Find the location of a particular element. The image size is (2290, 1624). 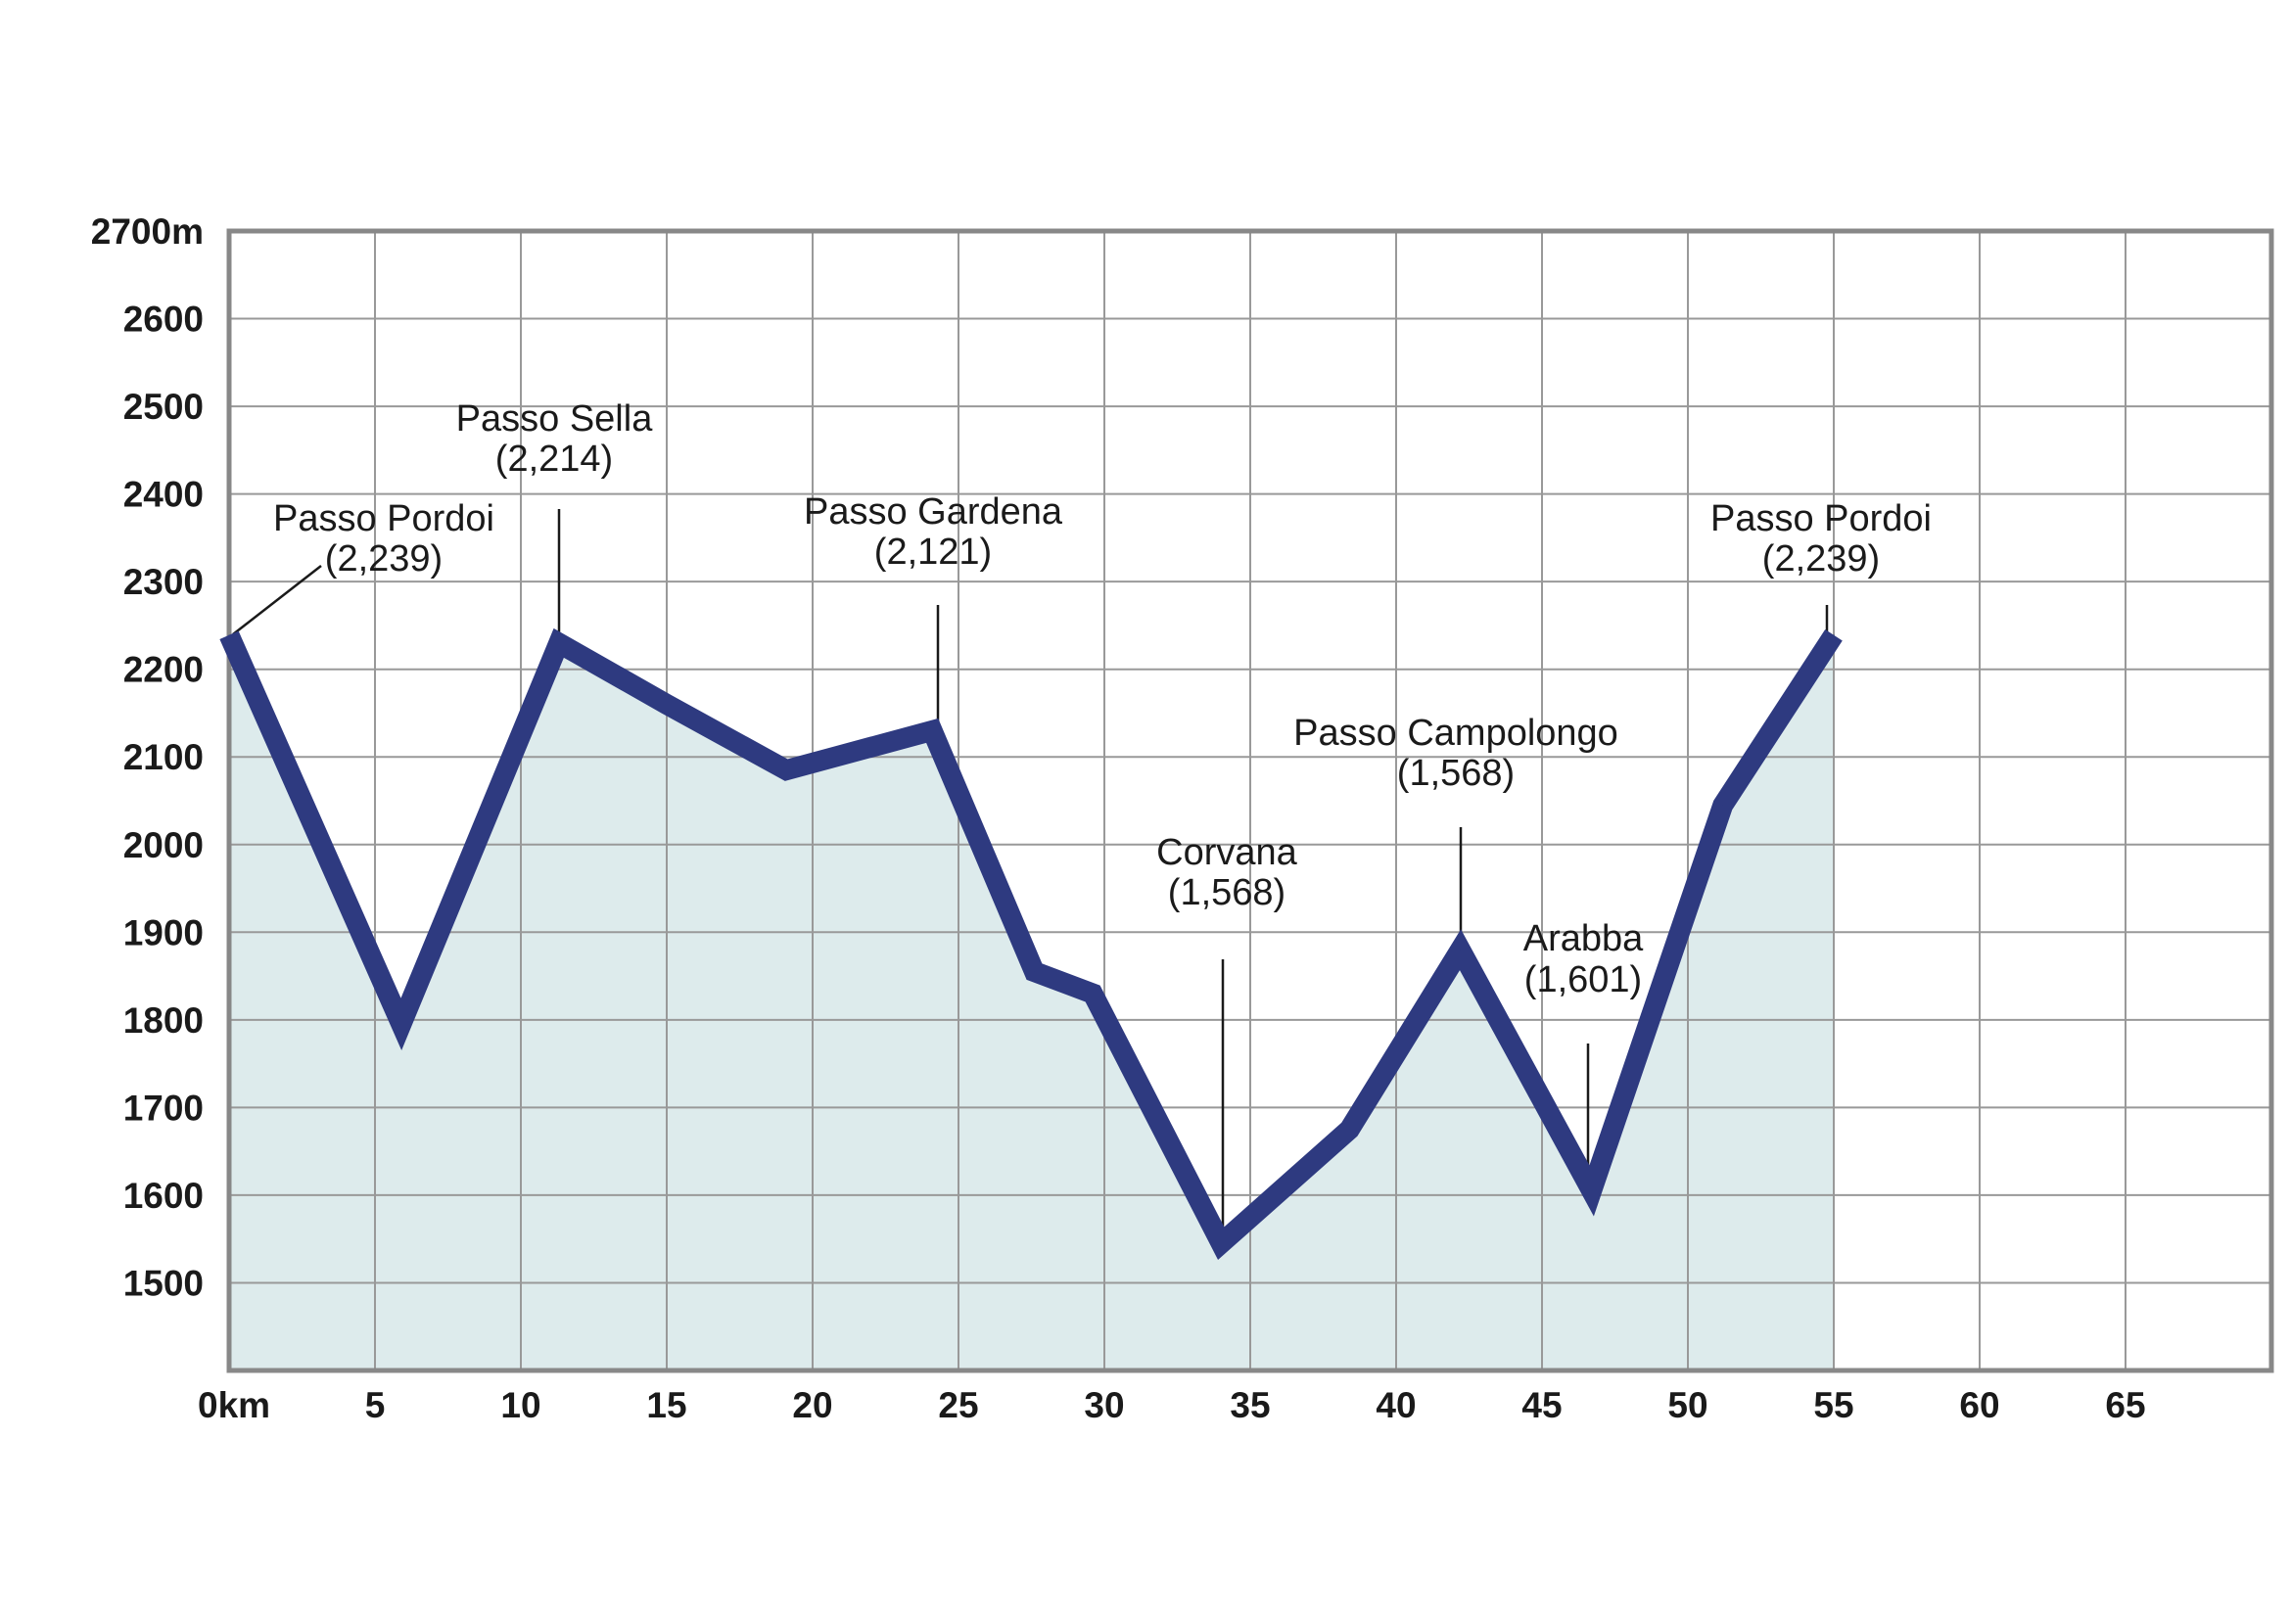

pass-name-label-3: Corvana is located at coordinates (1226, 852).